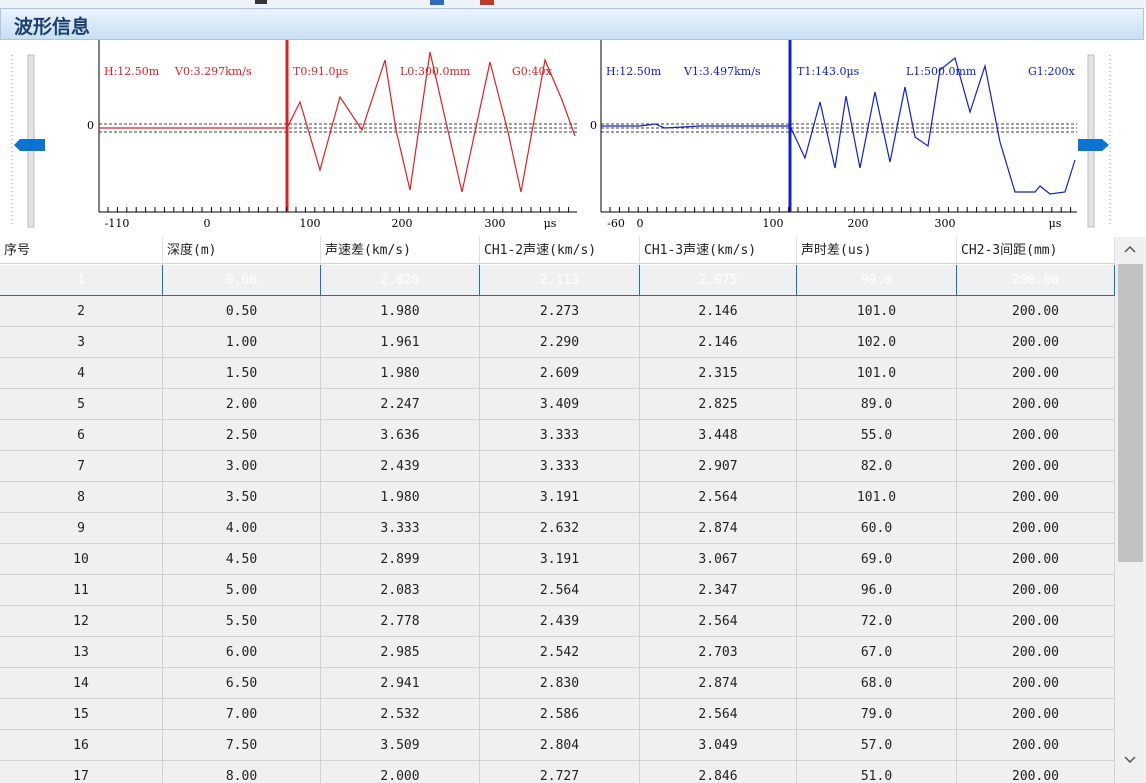 Image resolution: width=1146 pixels, height=783 pixels. I want to click on table-cell: 3.448, so click(718, 435).